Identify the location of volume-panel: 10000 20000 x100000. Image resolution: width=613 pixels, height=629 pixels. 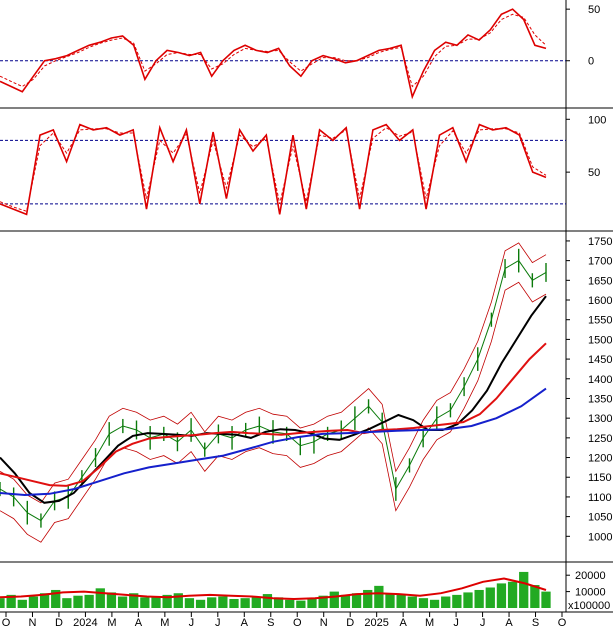
(305, 591).